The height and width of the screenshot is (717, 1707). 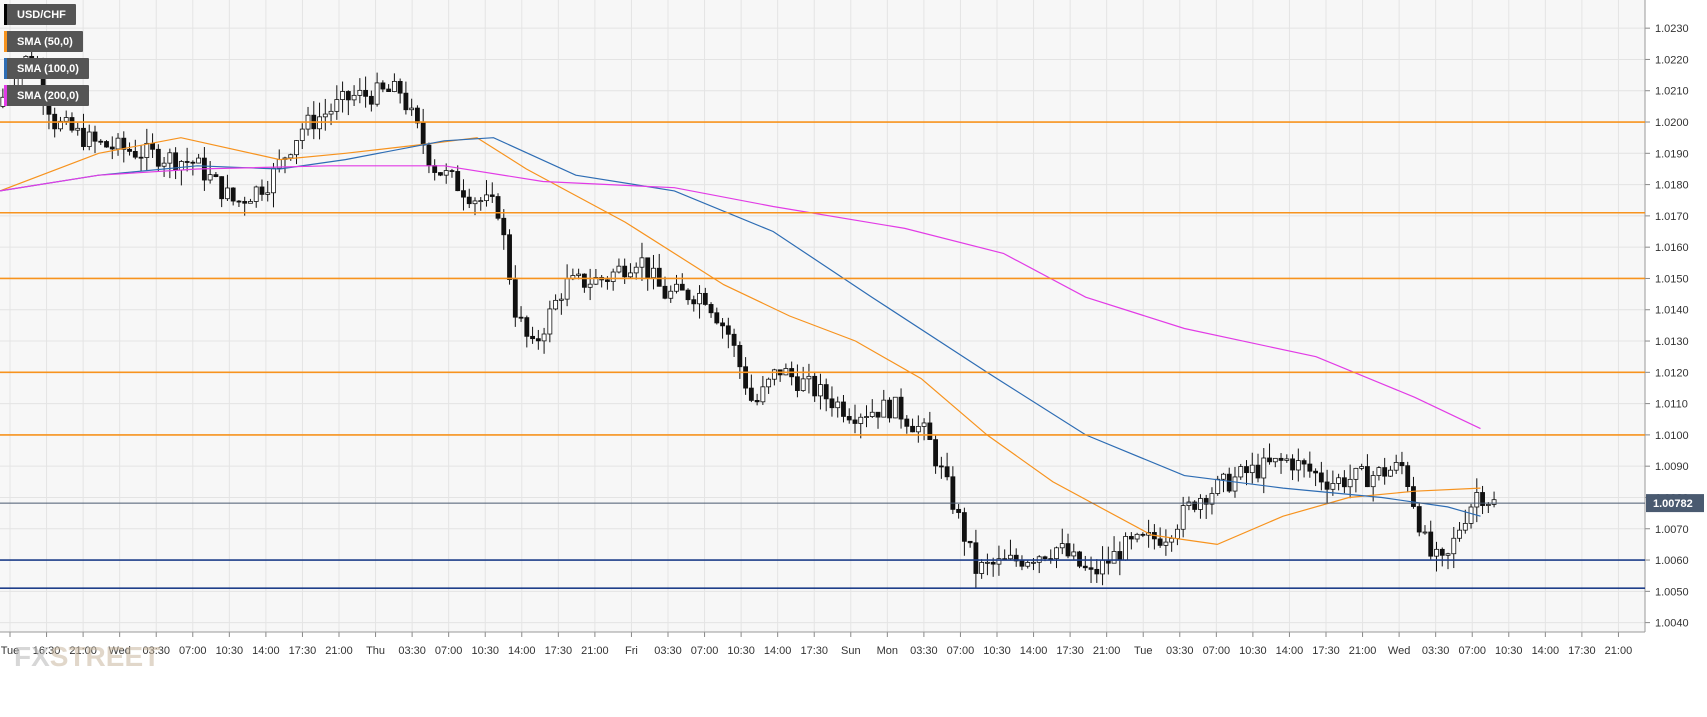 What do you see at coordinates (46, 68) in the screenshot?
I see `legend-item-sma-100: SMA (100,0)` at bounding box center [46, 68].